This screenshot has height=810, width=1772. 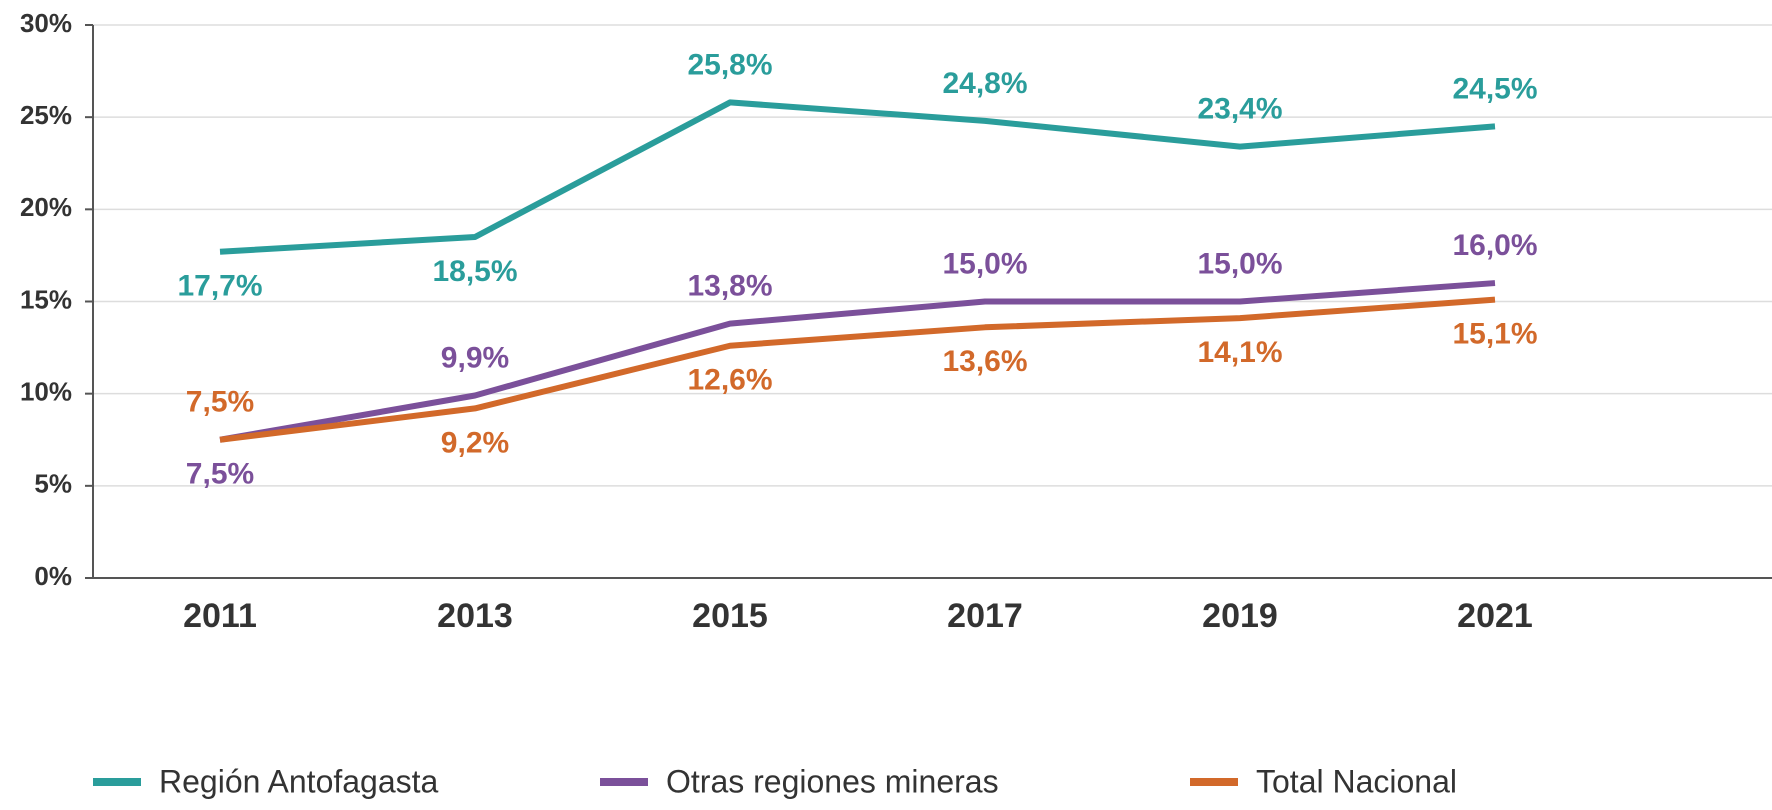 What do you see at coordinates (1239, 109) in the screenshot?
I see `data-label: 23,4%` at bounding box center [1239, 109].